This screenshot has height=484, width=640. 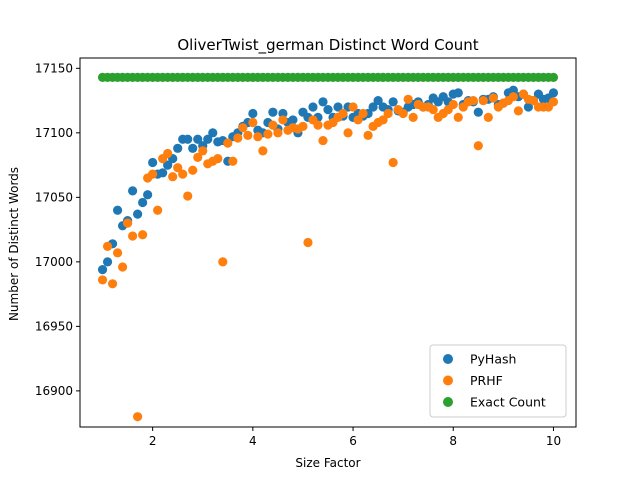 I want to click on y-tick-label: 17100, so click(x=54, y=133).